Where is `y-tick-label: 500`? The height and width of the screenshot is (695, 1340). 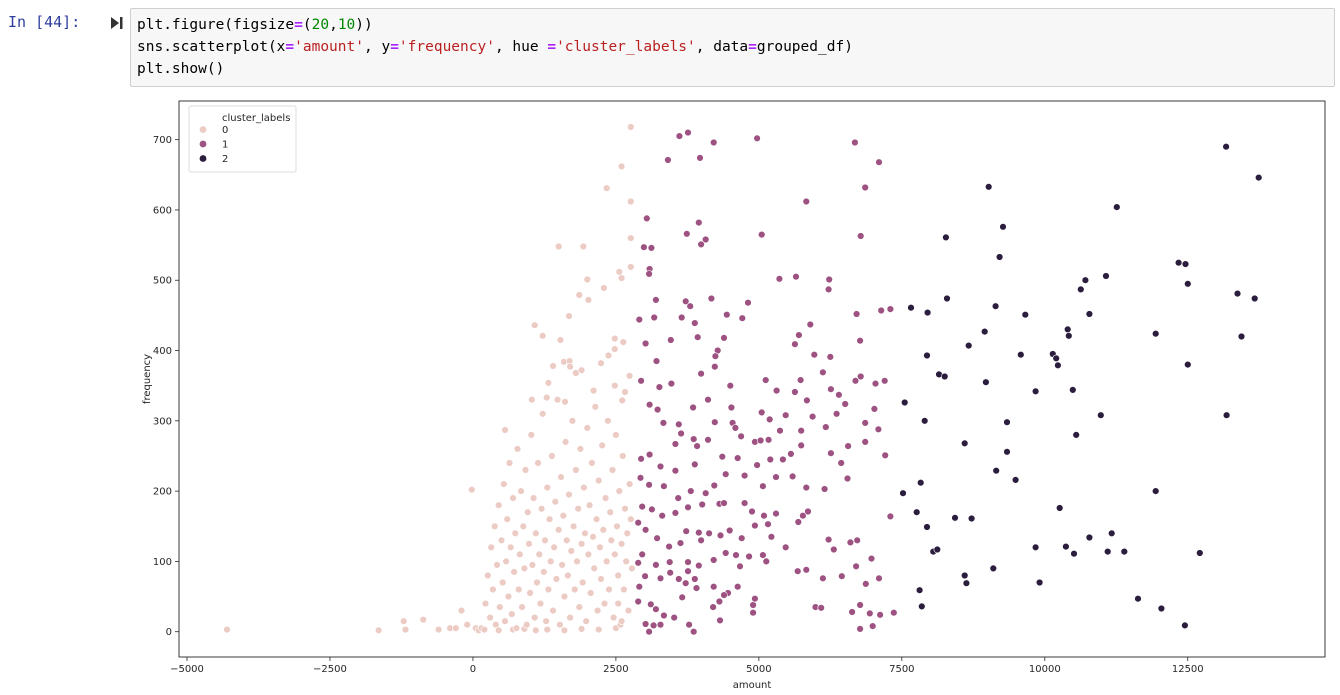 y-tick-label: 500 is located at coordinates (162, 281).